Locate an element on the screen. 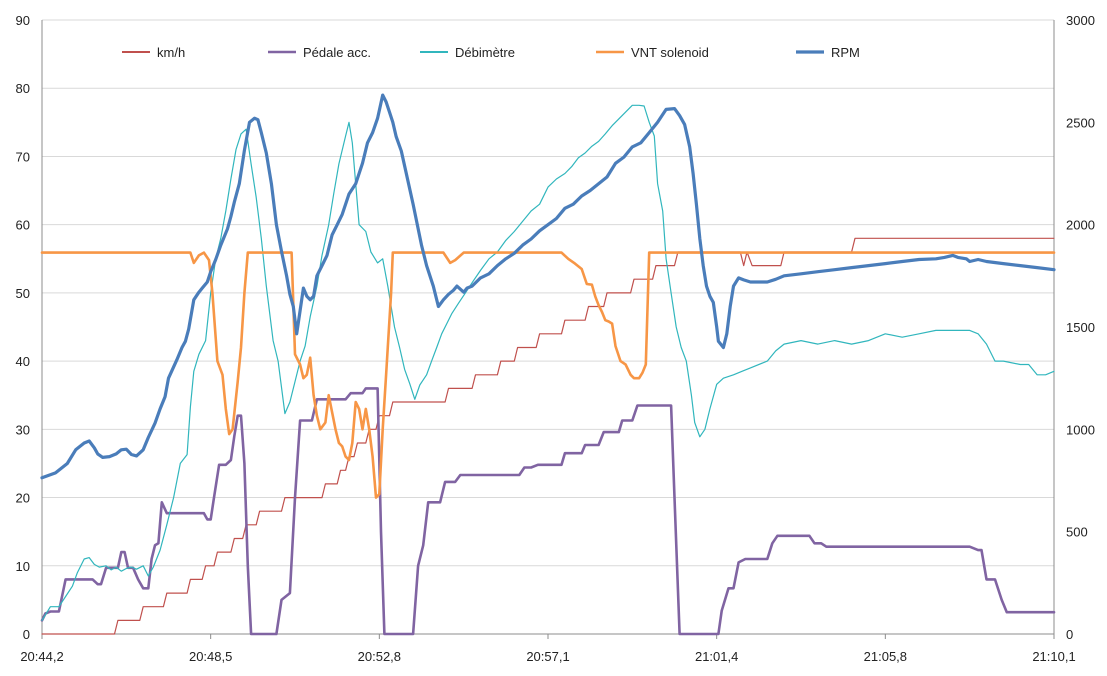 The height and width of the screenshot is (676, 1107). y-left-tick-label: 20 is located at coordinates (23, 498).